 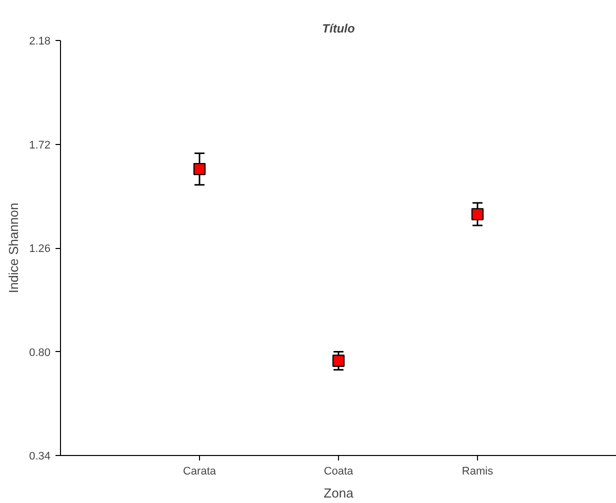 I want to click on y-tick-label: 2.18, so click(x=40, y=42).